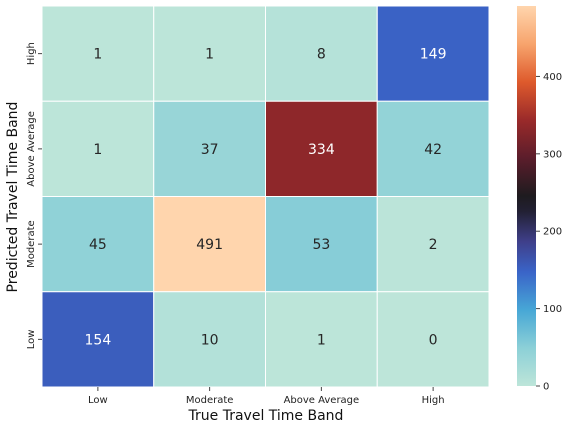 Image resolution: width=568 pixels, height=429 pixels. I want to click on x-tick-label: High, so click(433, 400).